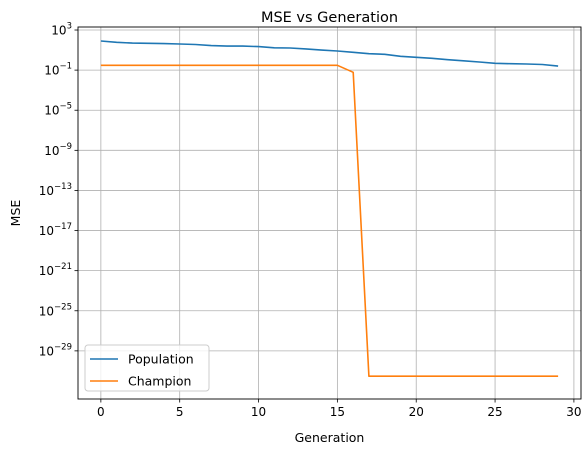 The height and width of the screenshot is (455, 586). What do you see at coordinates (58, 110) in the screenshot?
I see `y-tick-label: 10⁻⁵` at bounding box center [58, 110].